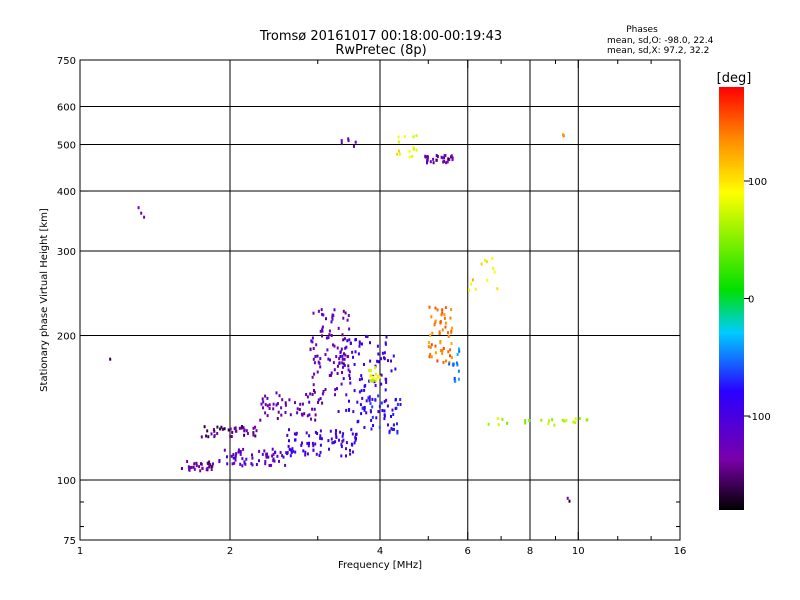  What do you see at coordinates (642, 30) in the screenshot?
I see `phase-stats-title: Phases` at bounding box center [642, 30].